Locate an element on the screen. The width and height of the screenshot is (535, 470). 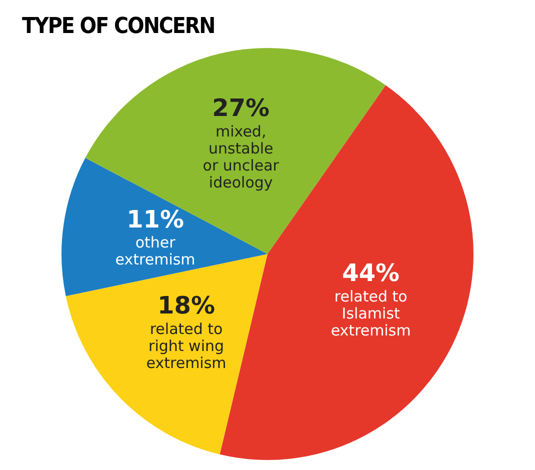
chart-title: TYPE OF CONCERN is located at coordinates (118, 27).